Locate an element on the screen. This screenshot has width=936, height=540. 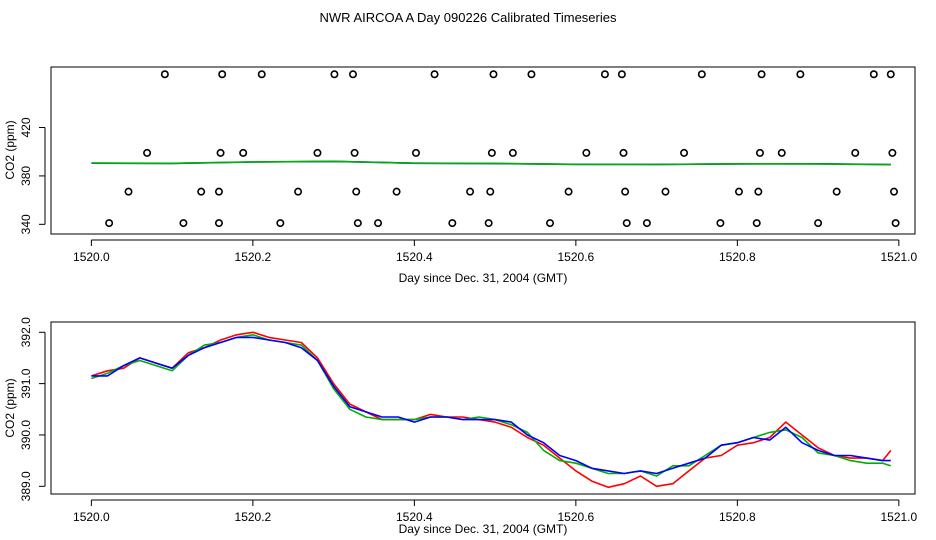
y-tick-label: 391.0 is located at coordinates (26, 383).